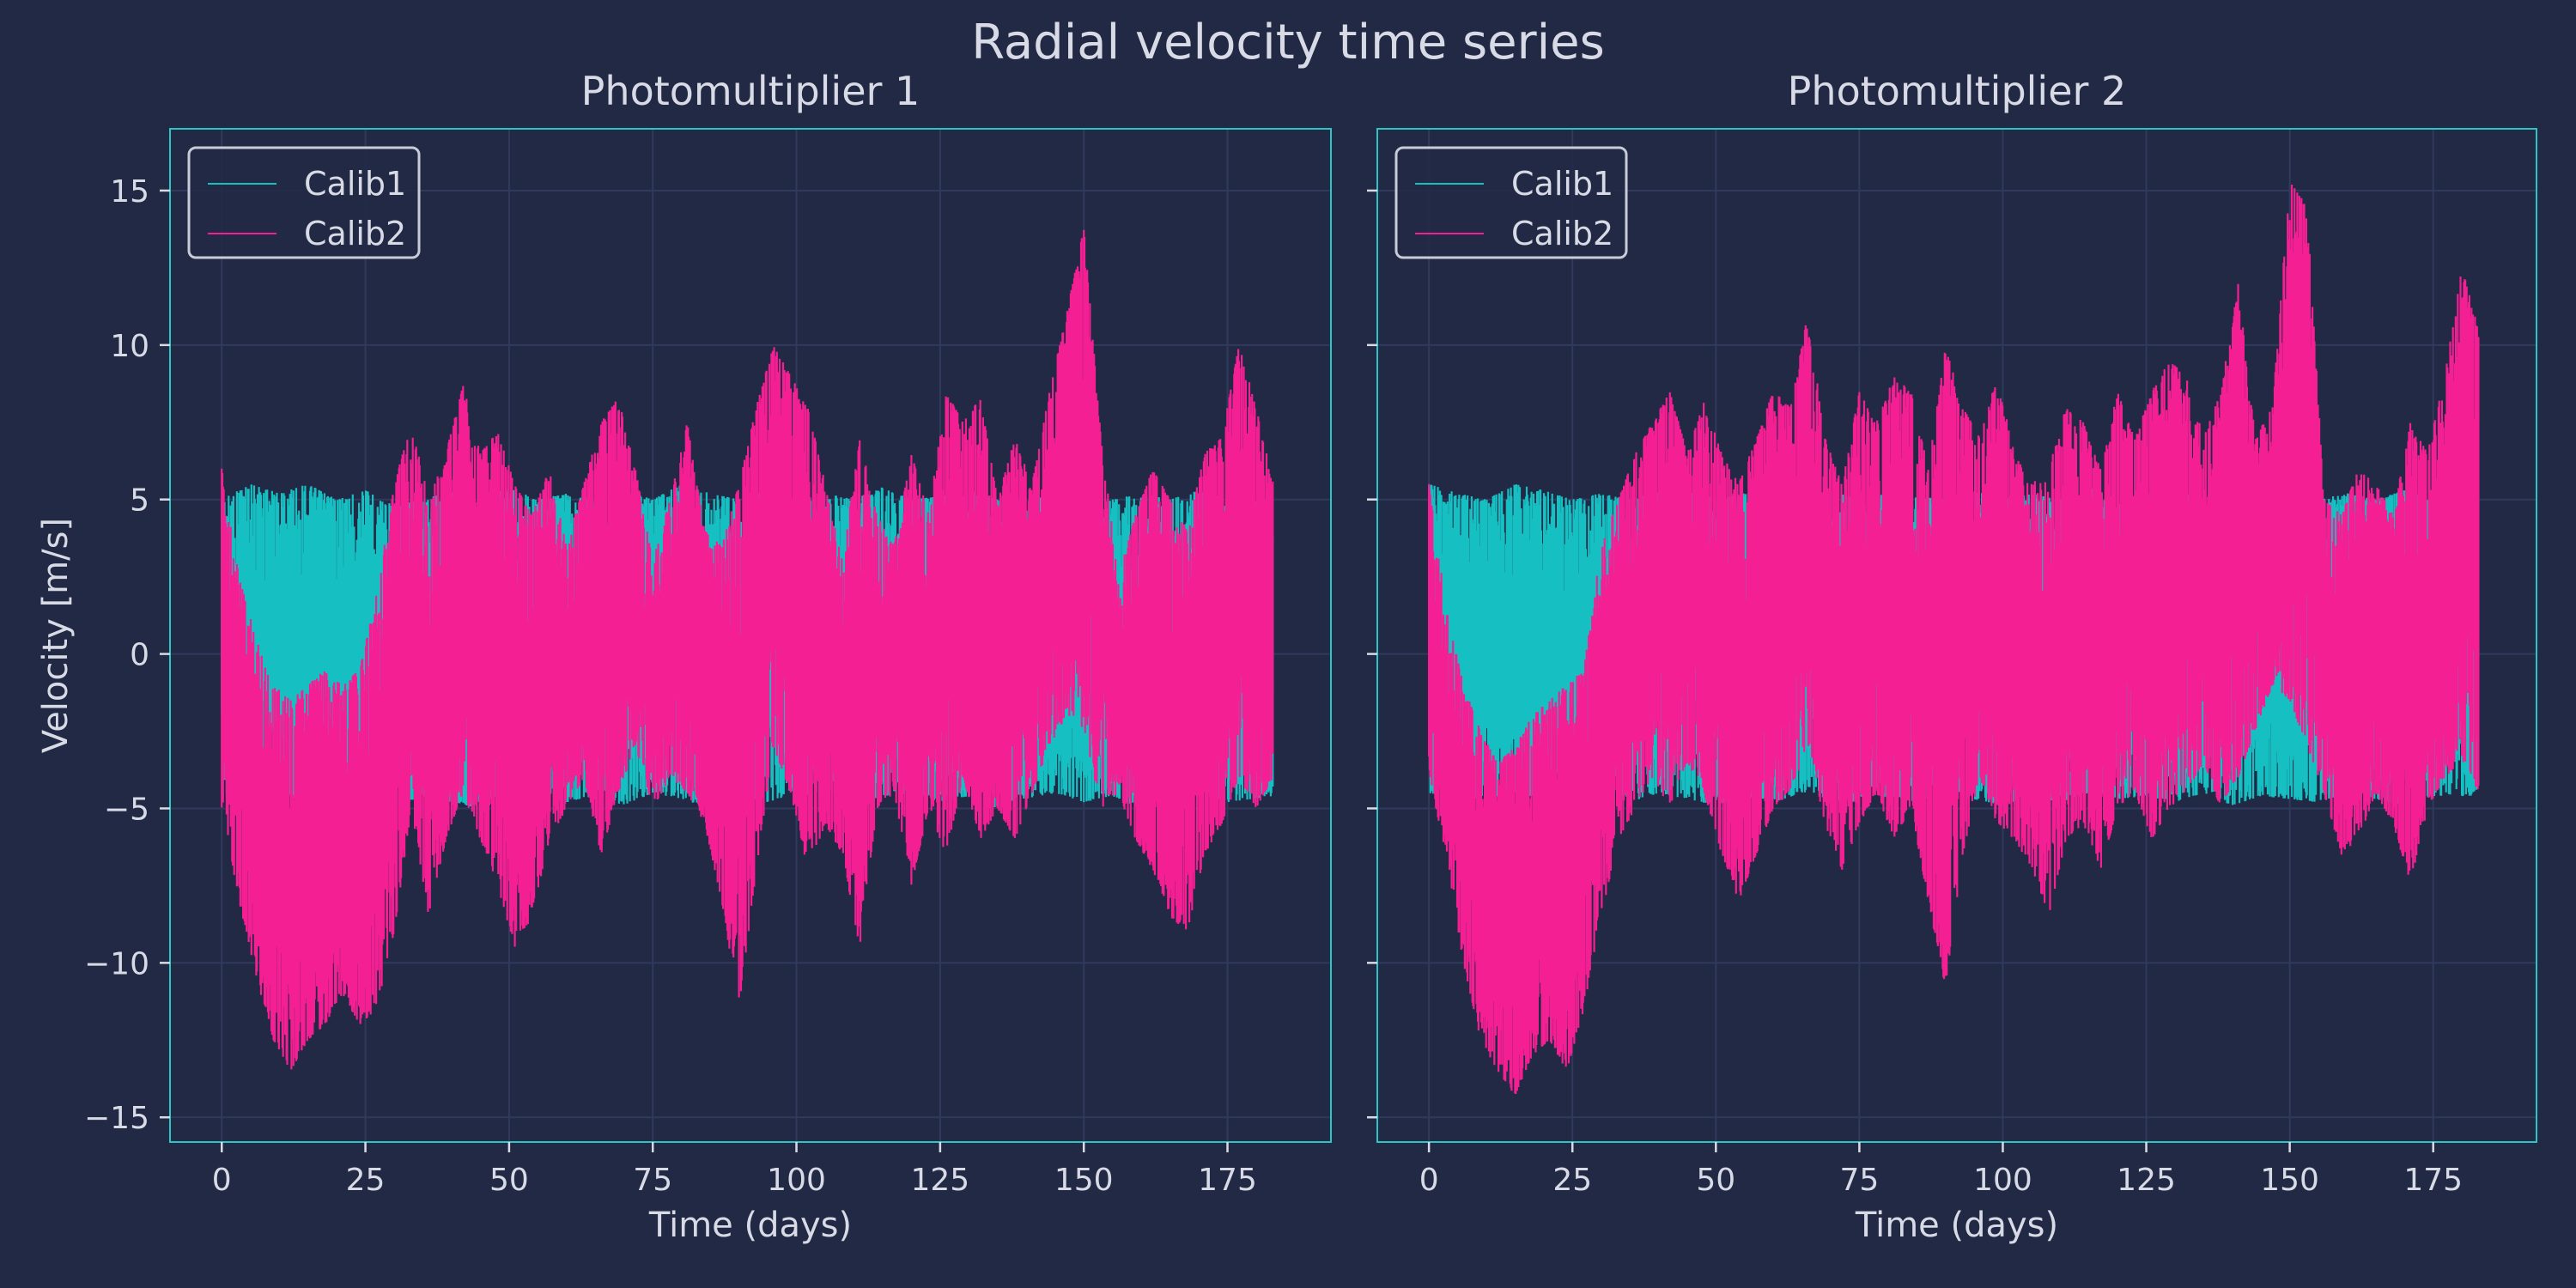 This screenshot has height=1288, width=2576. Describe the element at coordinates (139, 501) in the screenshot. I see `y-tick-label: 5` at that location.